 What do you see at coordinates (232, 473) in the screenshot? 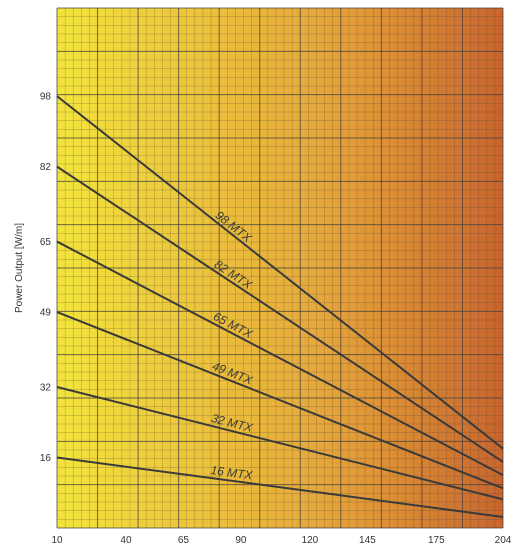
I see `series-label: 16 MTX` at bounding box center [232, 473].